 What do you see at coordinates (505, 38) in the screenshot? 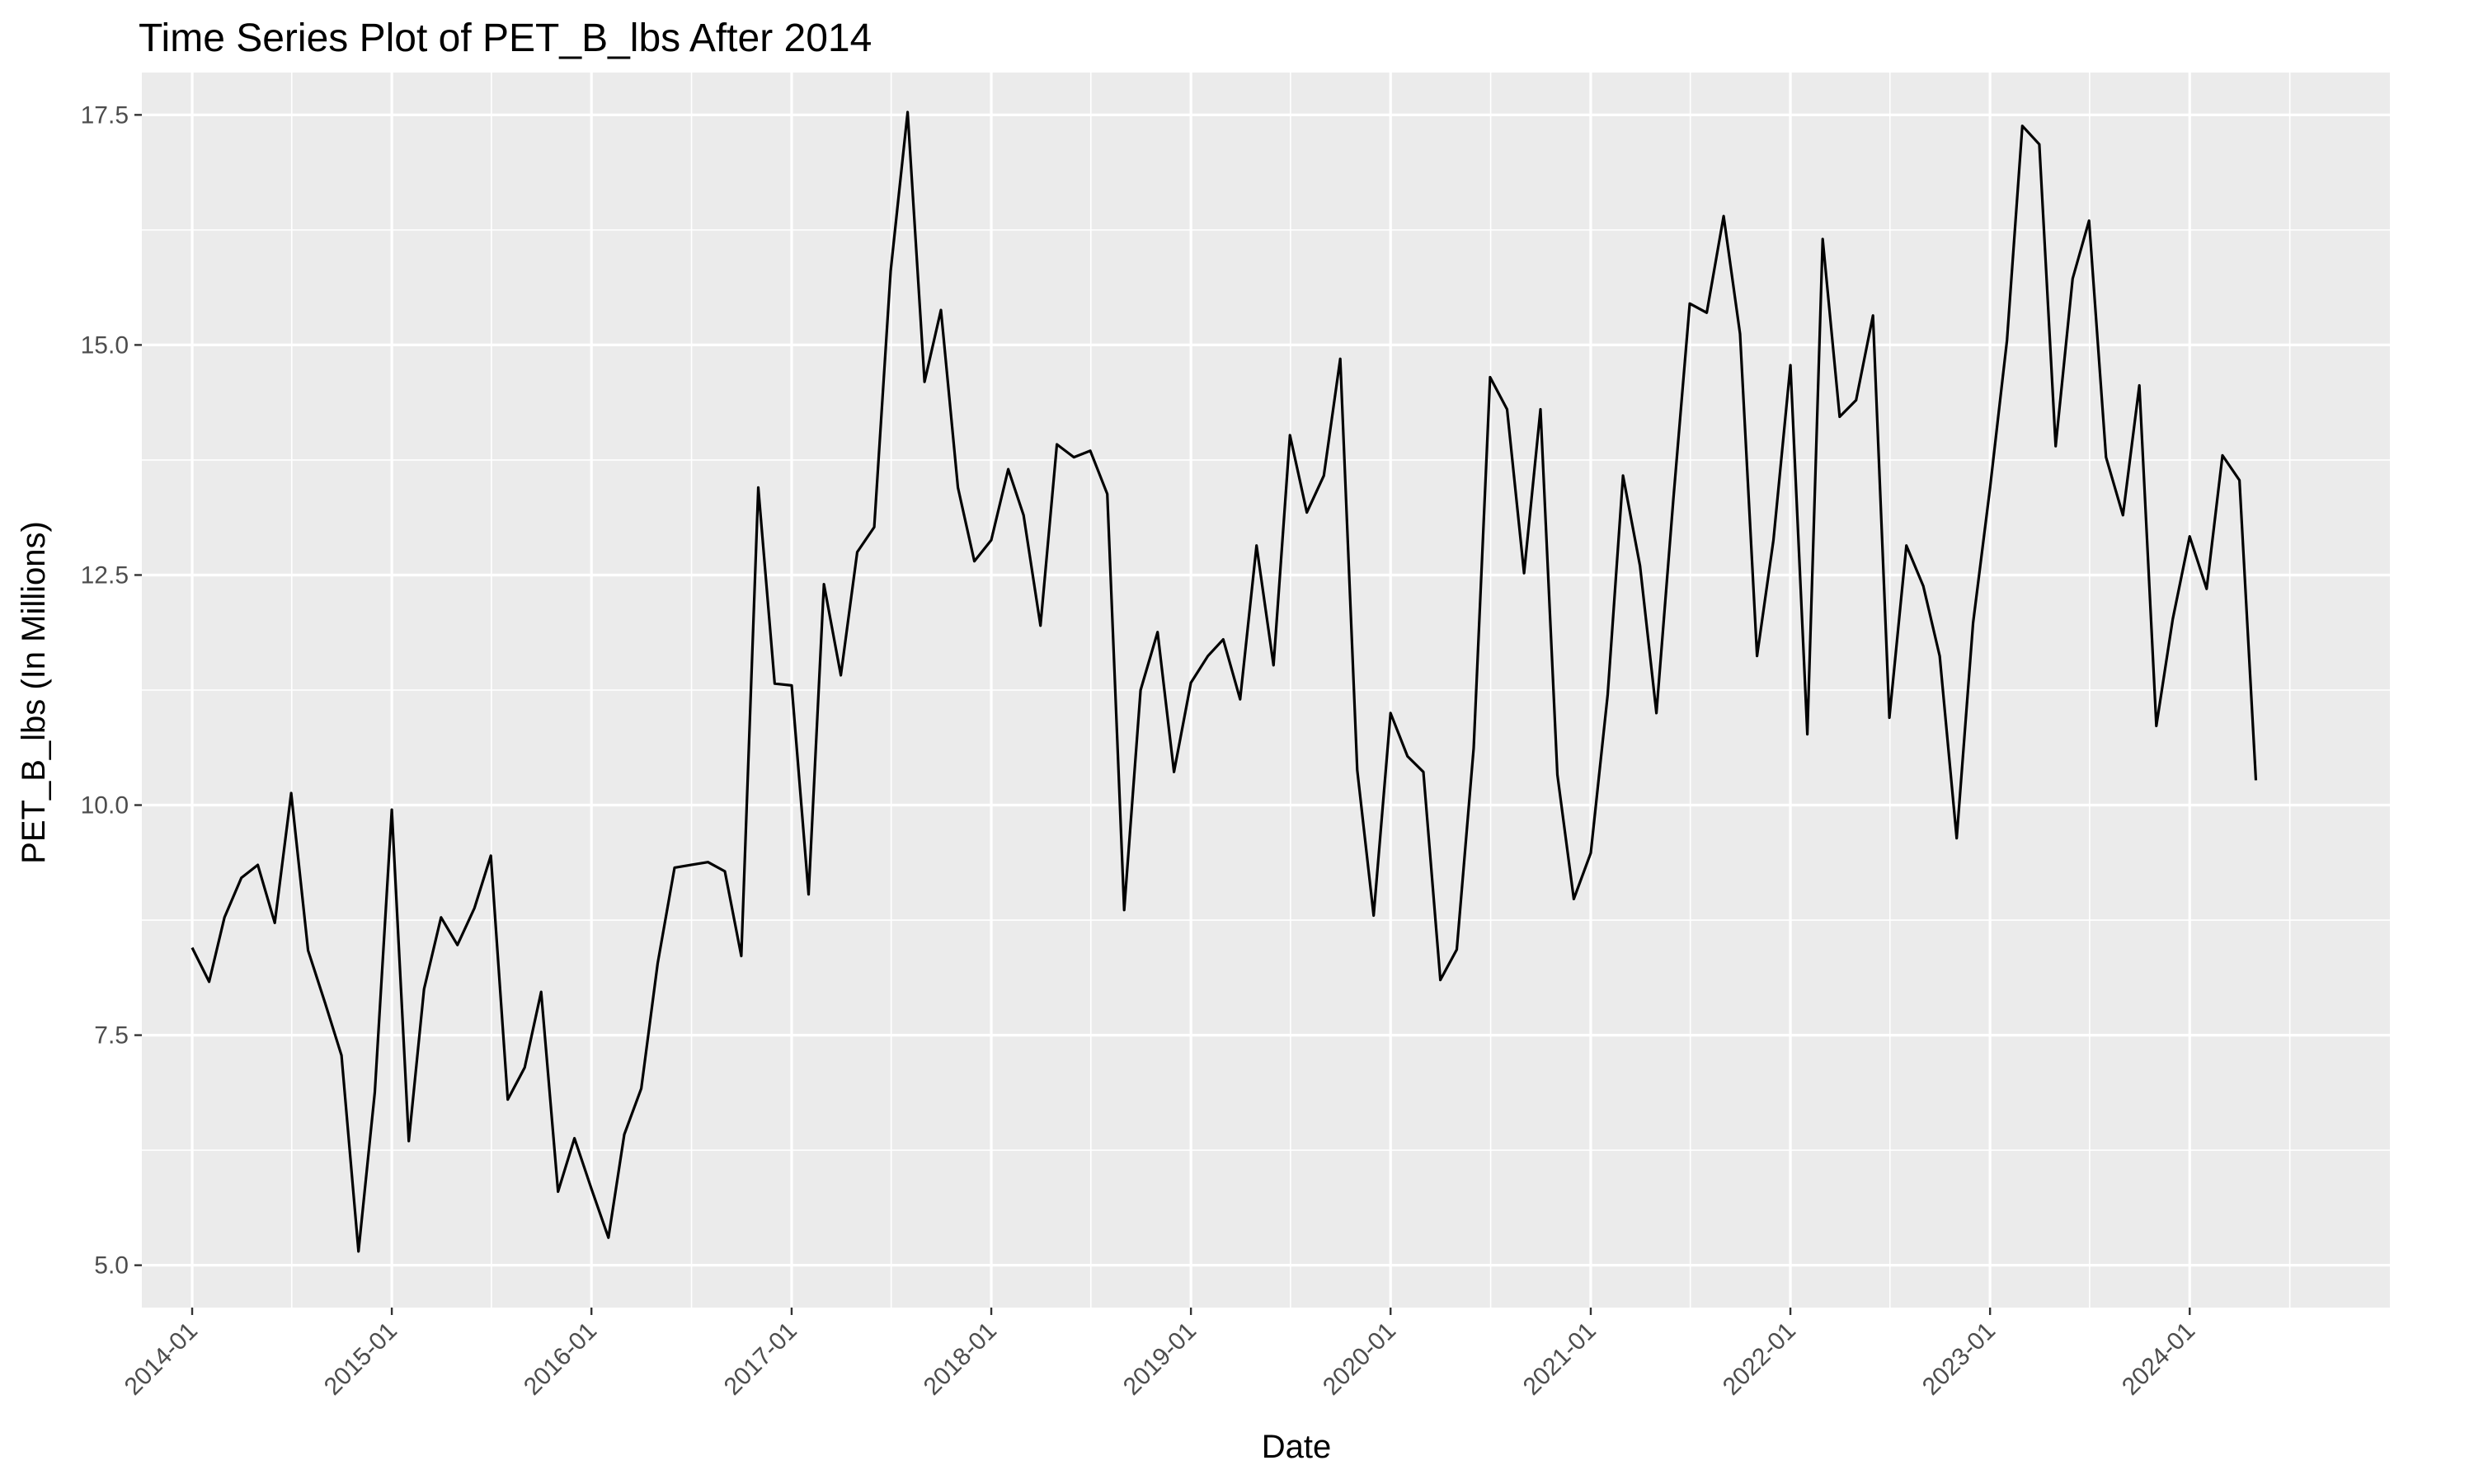
I see `chart-title: Time Series Plot of PET_B_lbs After 2014` at bounding box center [505, 38].